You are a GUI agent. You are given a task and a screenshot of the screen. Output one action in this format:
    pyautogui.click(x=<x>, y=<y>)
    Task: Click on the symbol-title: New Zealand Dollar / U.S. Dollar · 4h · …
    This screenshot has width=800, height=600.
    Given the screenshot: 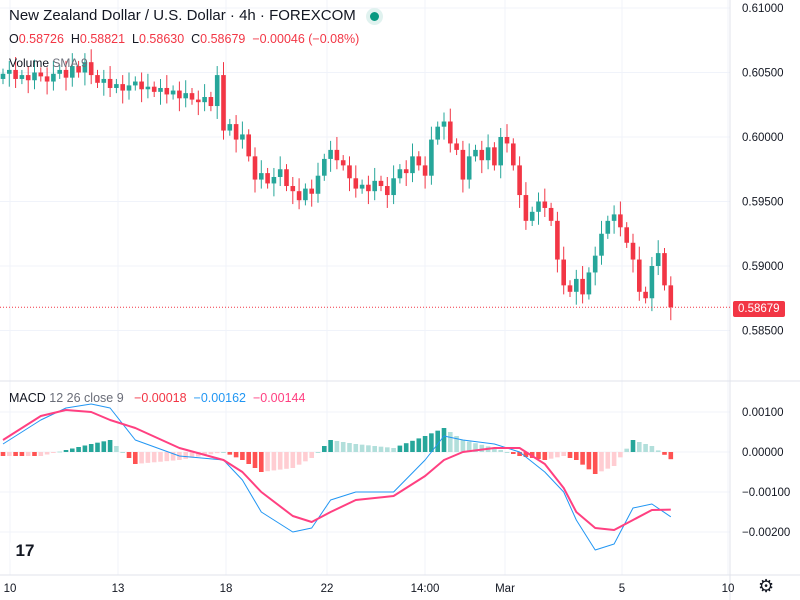 What is the action you would take?
    pyautogui.click(x=194, y=15)
    